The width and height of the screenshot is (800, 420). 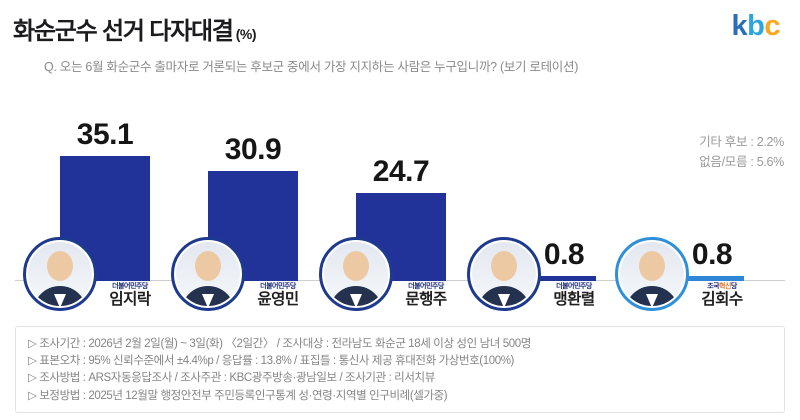 What do you see at coordinates (574, 299) in the screenshot?
I see `candidate-name: 맹환렬` at bounding box center [574, 299].